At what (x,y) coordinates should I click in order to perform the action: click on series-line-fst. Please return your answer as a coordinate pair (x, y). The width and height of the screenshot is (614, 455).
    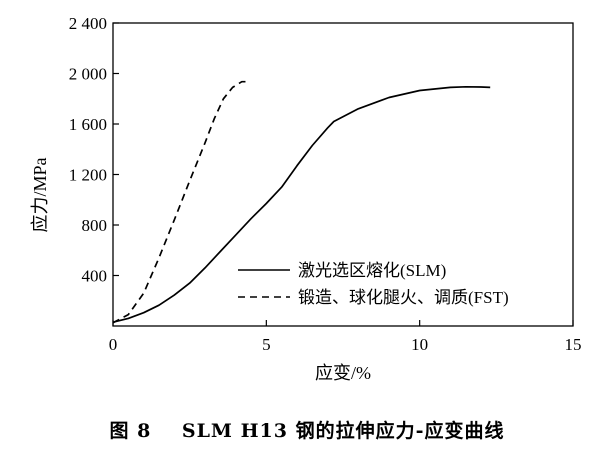
    Looking at the image, I should click on (180, 202).